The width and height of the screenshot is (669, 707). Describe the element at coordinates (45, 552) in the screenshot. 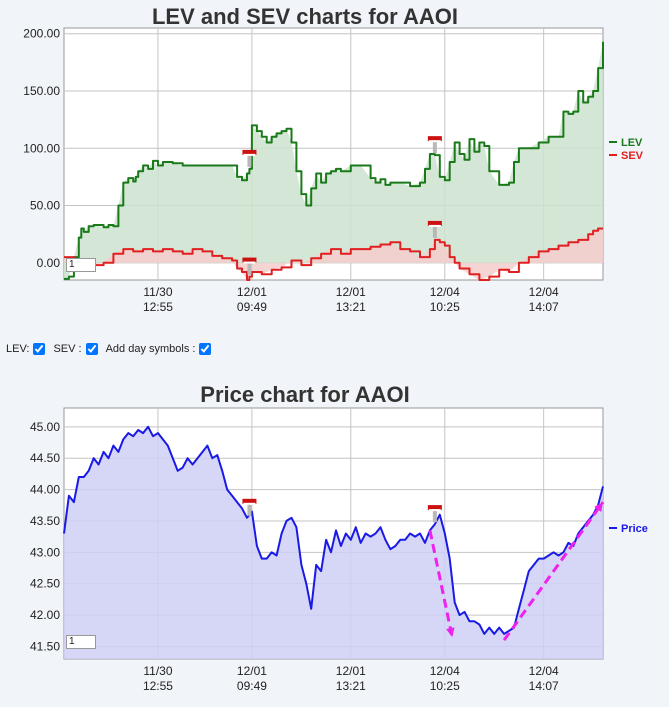

I see `y-tick-label: 43.00` at that location.